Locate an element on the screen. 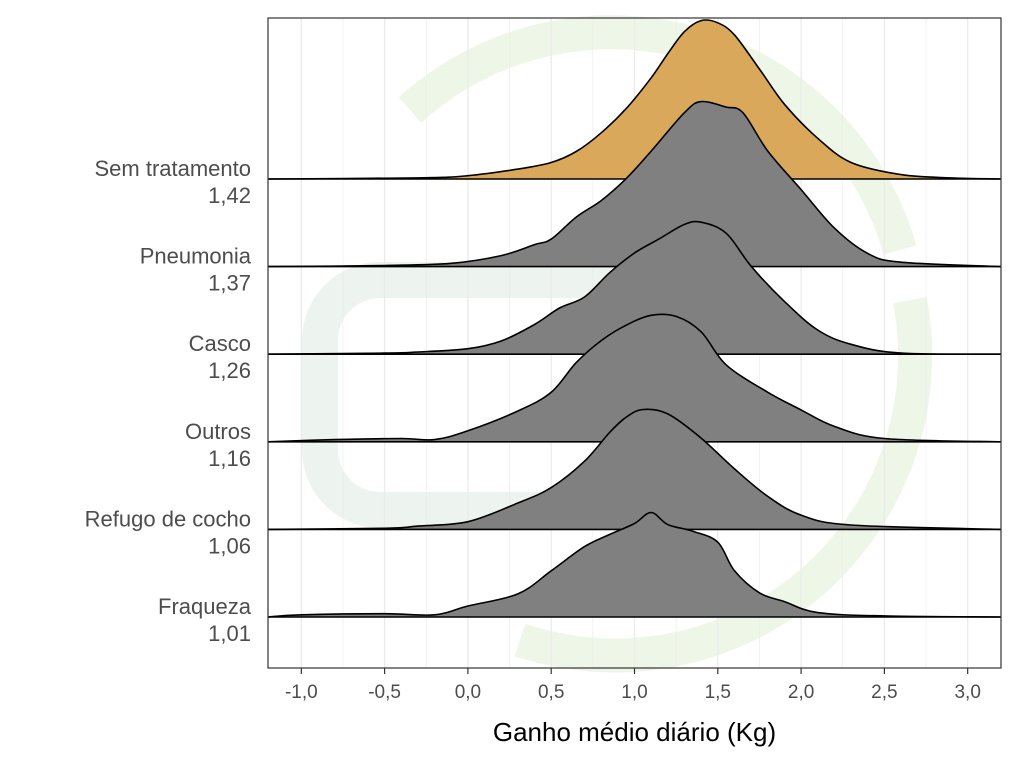 This screenshot has height=768, width=1024. ridge-fill-fraqueza is located at coordinates (634, 564).